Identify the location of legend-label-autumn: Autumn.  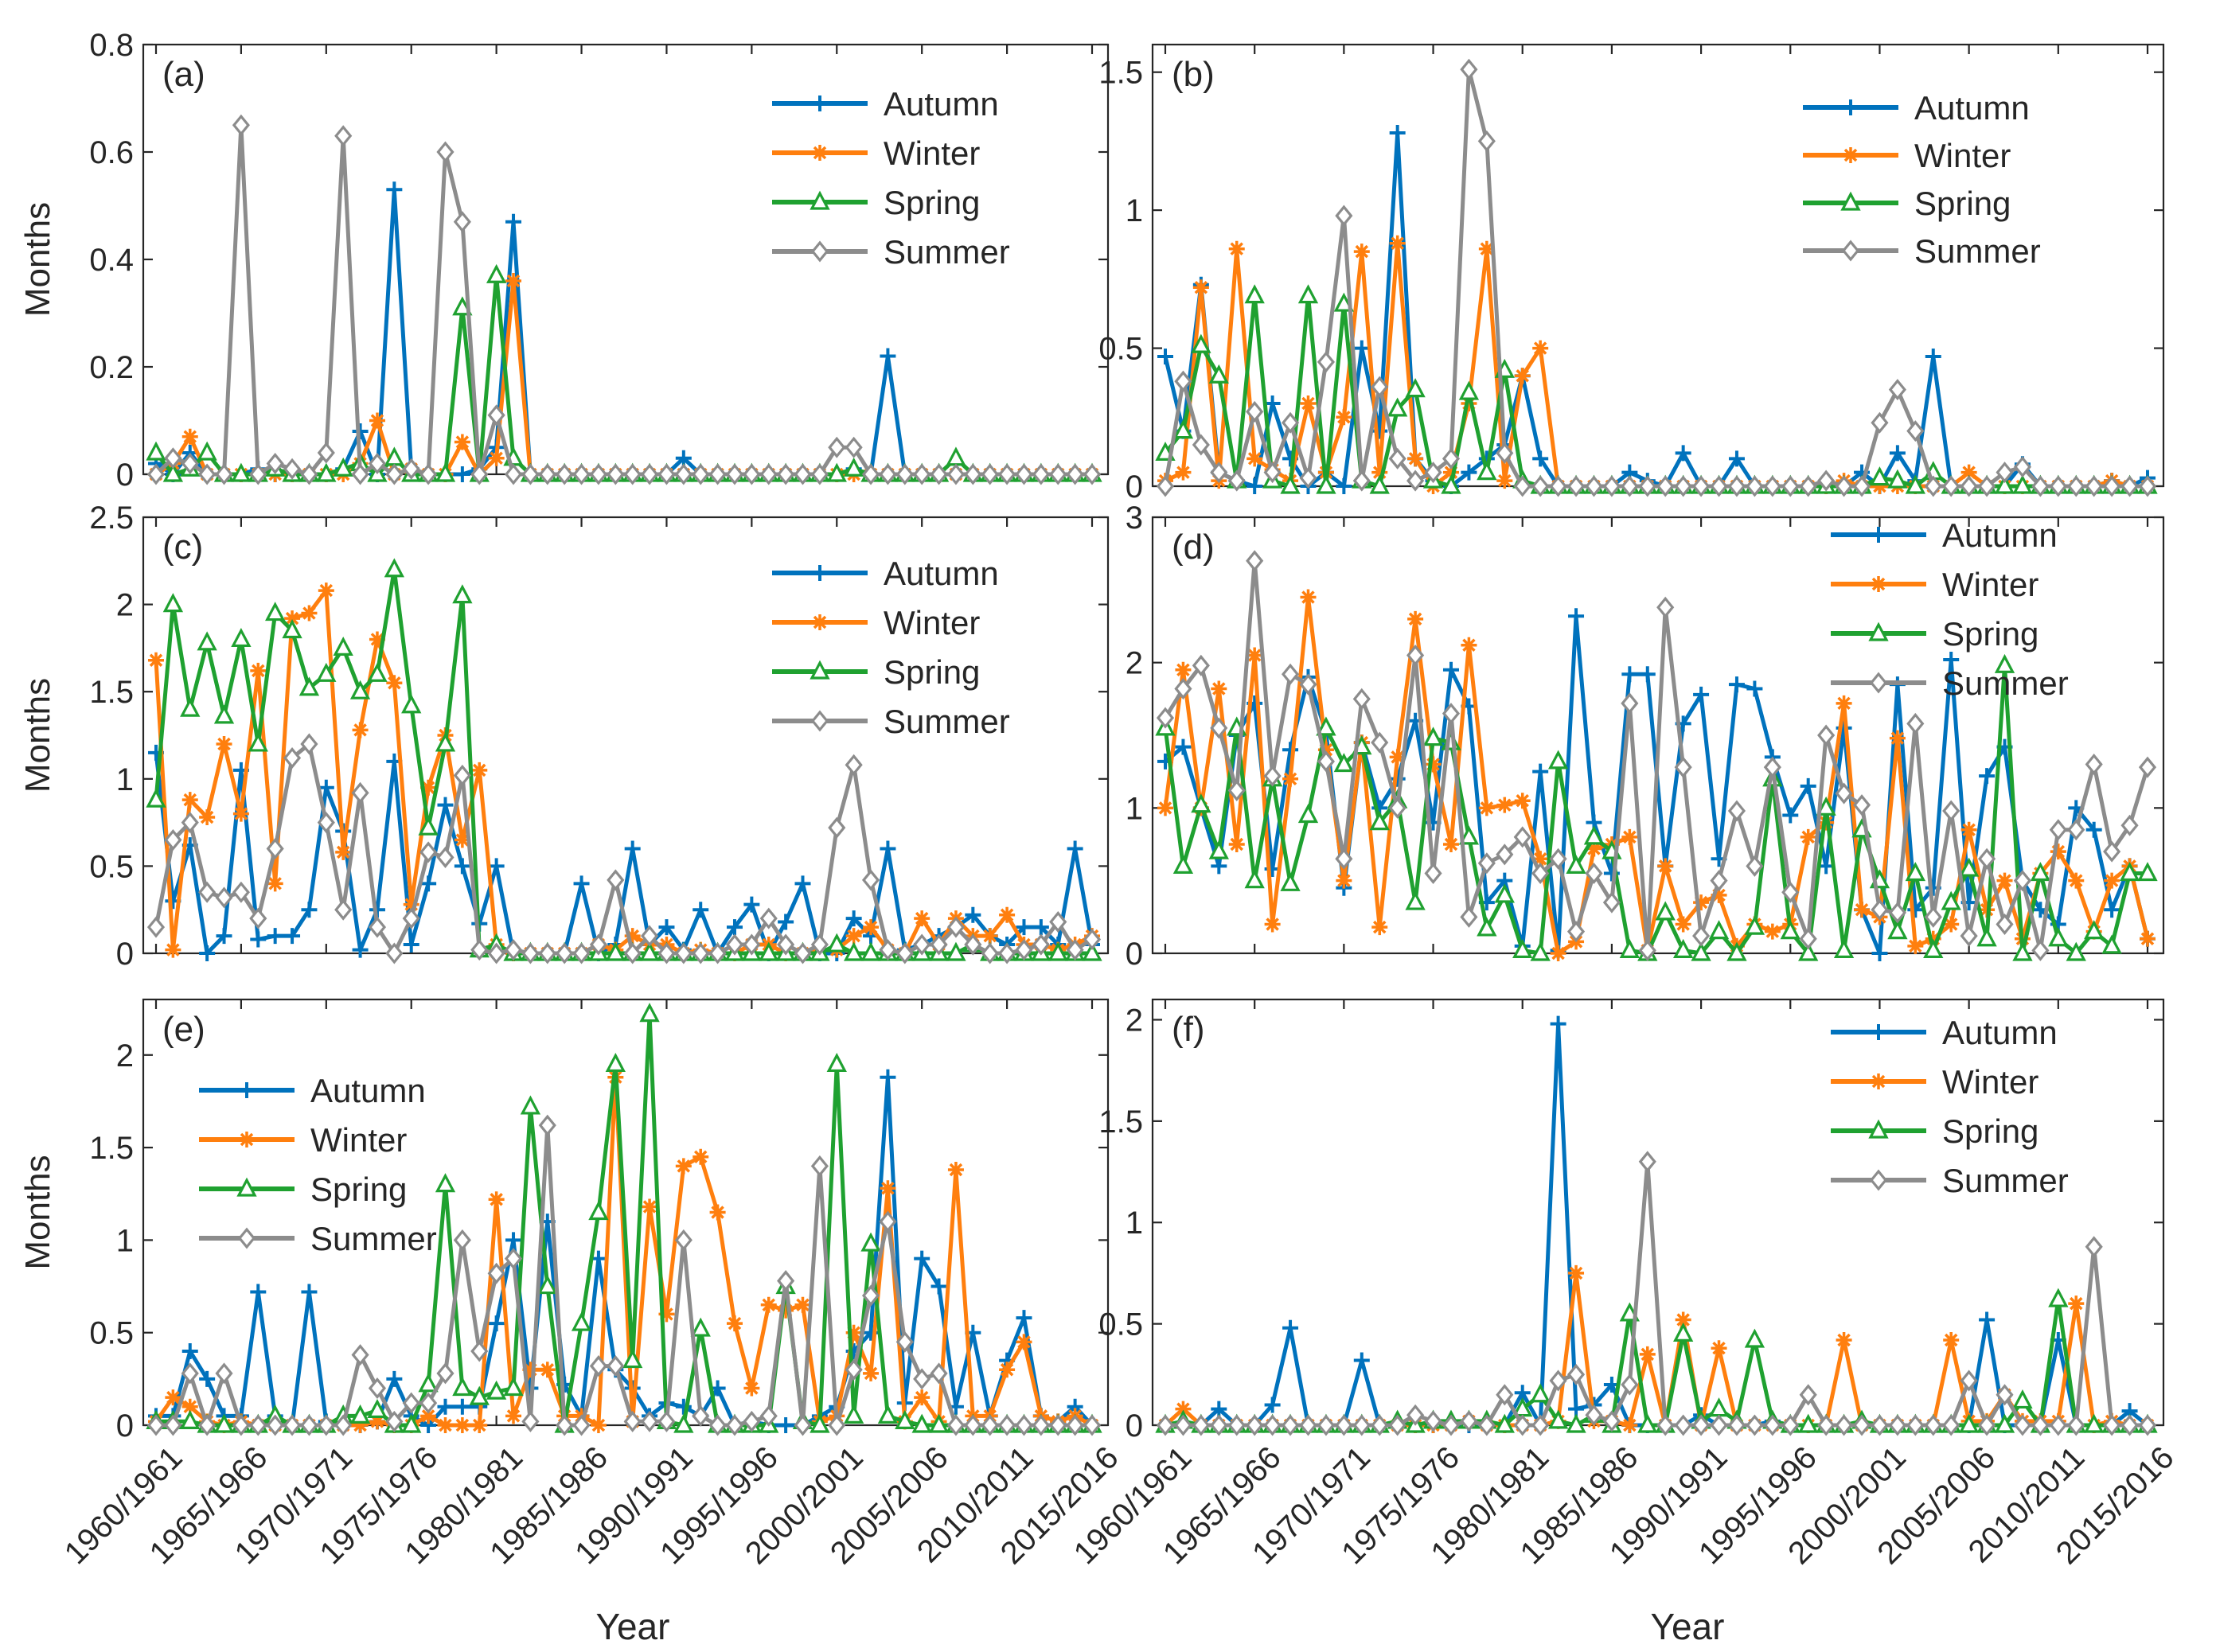
(942, 104).